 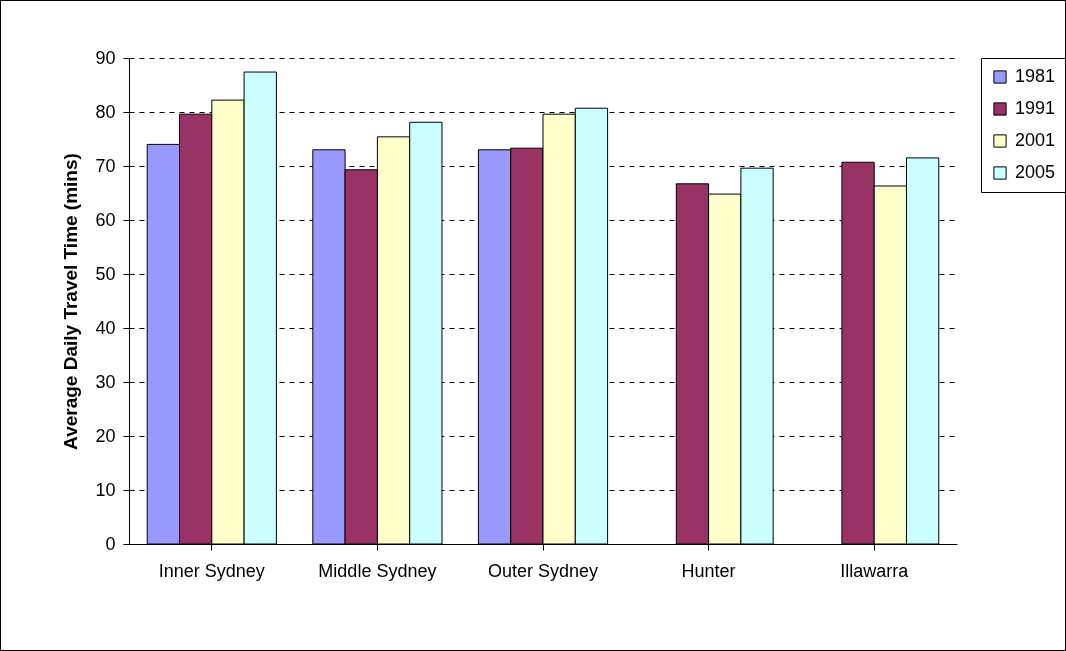 What do you see at coordinates (105, 165) in the screenshot?
I see `y-tick-label: 70` at bounding box center [105, 165].